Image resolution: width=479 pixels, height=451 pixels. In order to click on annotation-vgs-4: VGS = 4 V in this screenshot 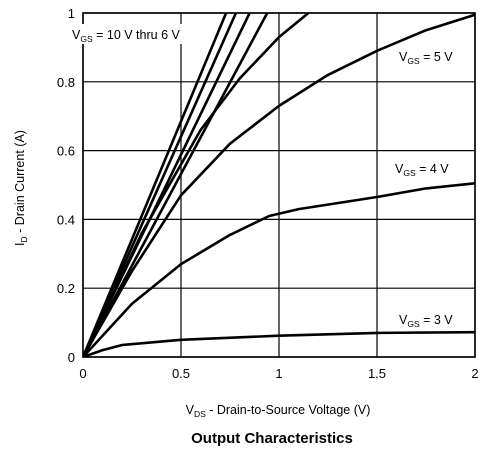, I will do `click(422, 170)`.